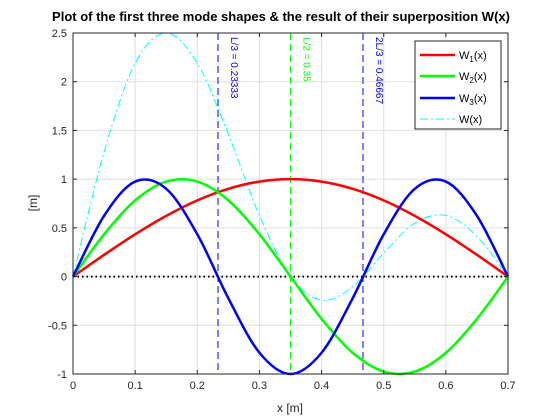  Describe the element at coordinates (259, 386) in the screenshot. I see `x-tick-label: 0.3` at that location.